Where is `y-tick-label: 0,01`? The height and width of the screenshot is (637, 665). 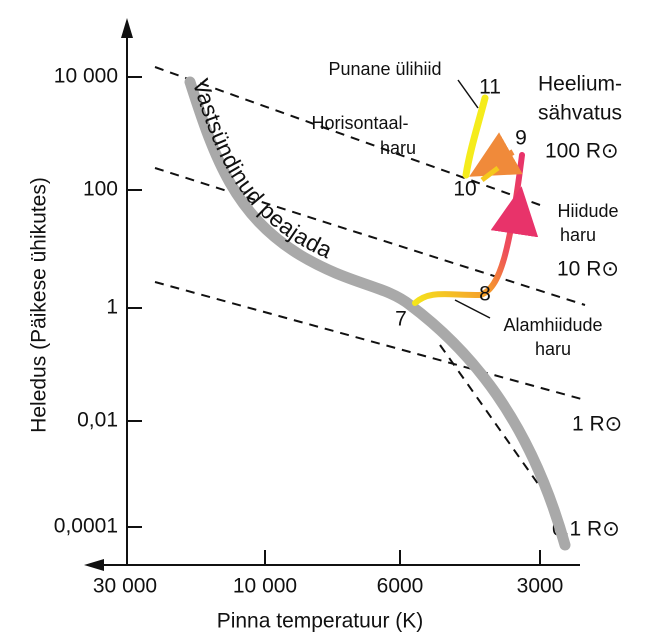
y-tick-label: 0,01 is located at coordinates (97, 420).